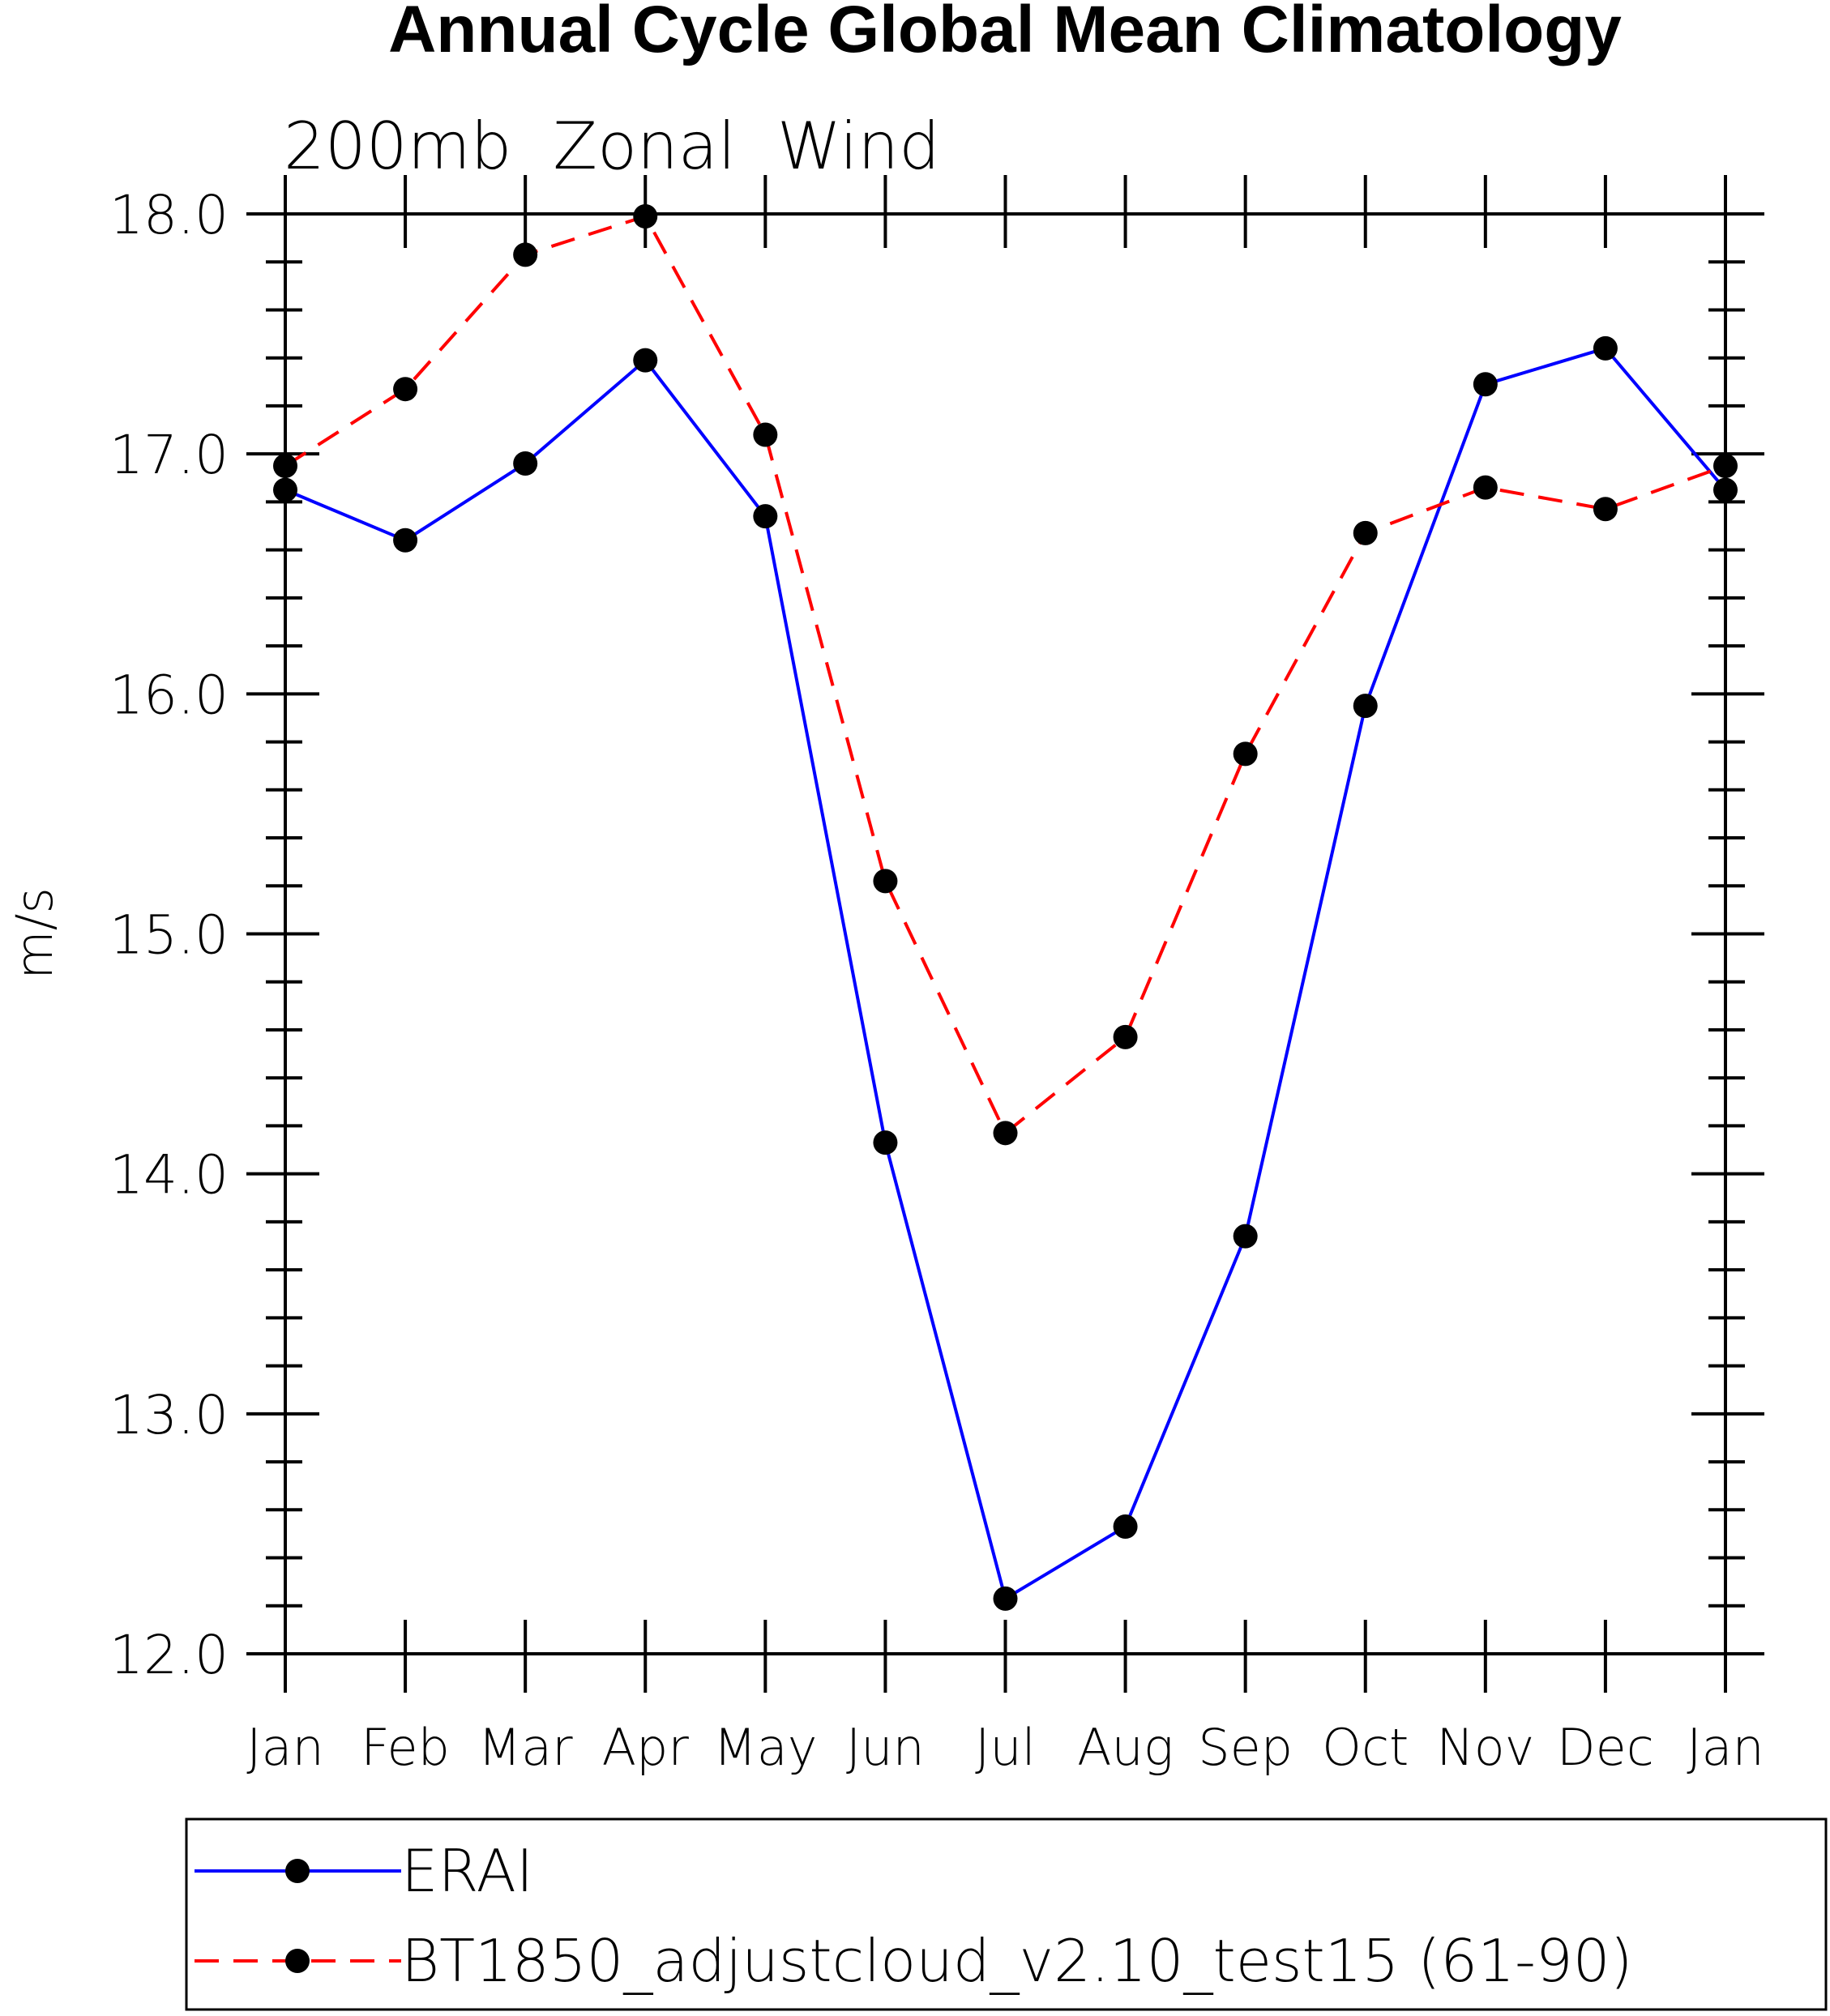 This screenshot has width=1830, height=2016. Describe the element at coordinates (405, 1748) in the screenshot. I see `x-tick-label: Feb` at that location.